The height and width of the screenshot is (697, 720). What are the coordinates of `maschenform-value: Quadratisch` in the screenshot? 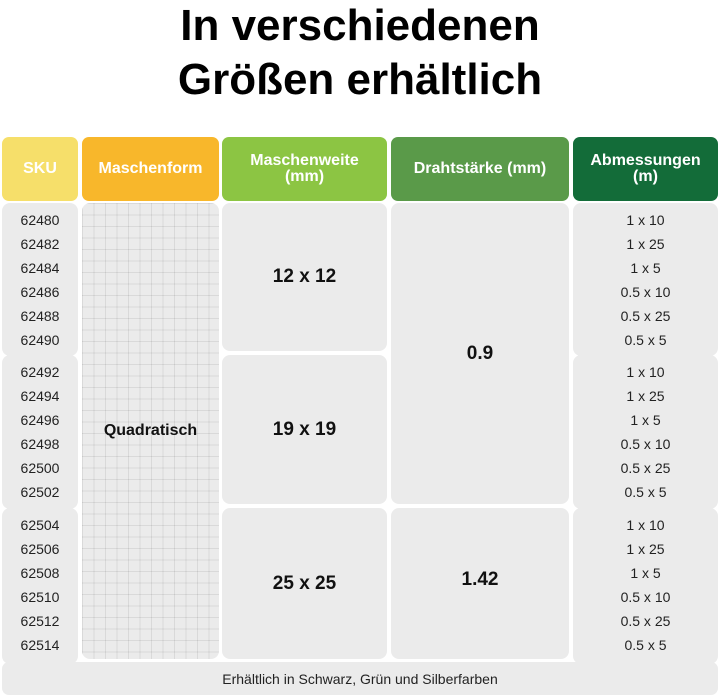 It's located at (150, 430).